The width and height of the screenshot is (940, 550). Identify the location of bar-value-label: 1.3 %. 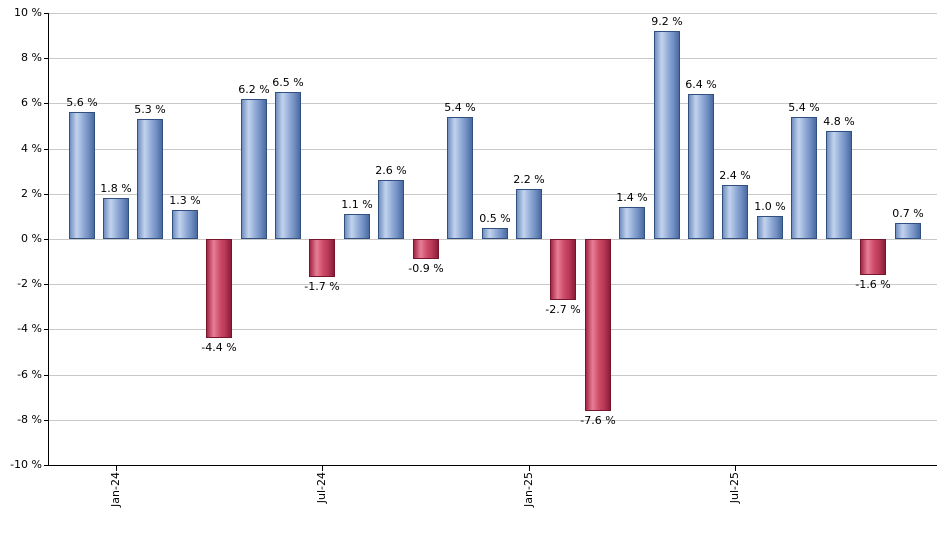
(185, 200).